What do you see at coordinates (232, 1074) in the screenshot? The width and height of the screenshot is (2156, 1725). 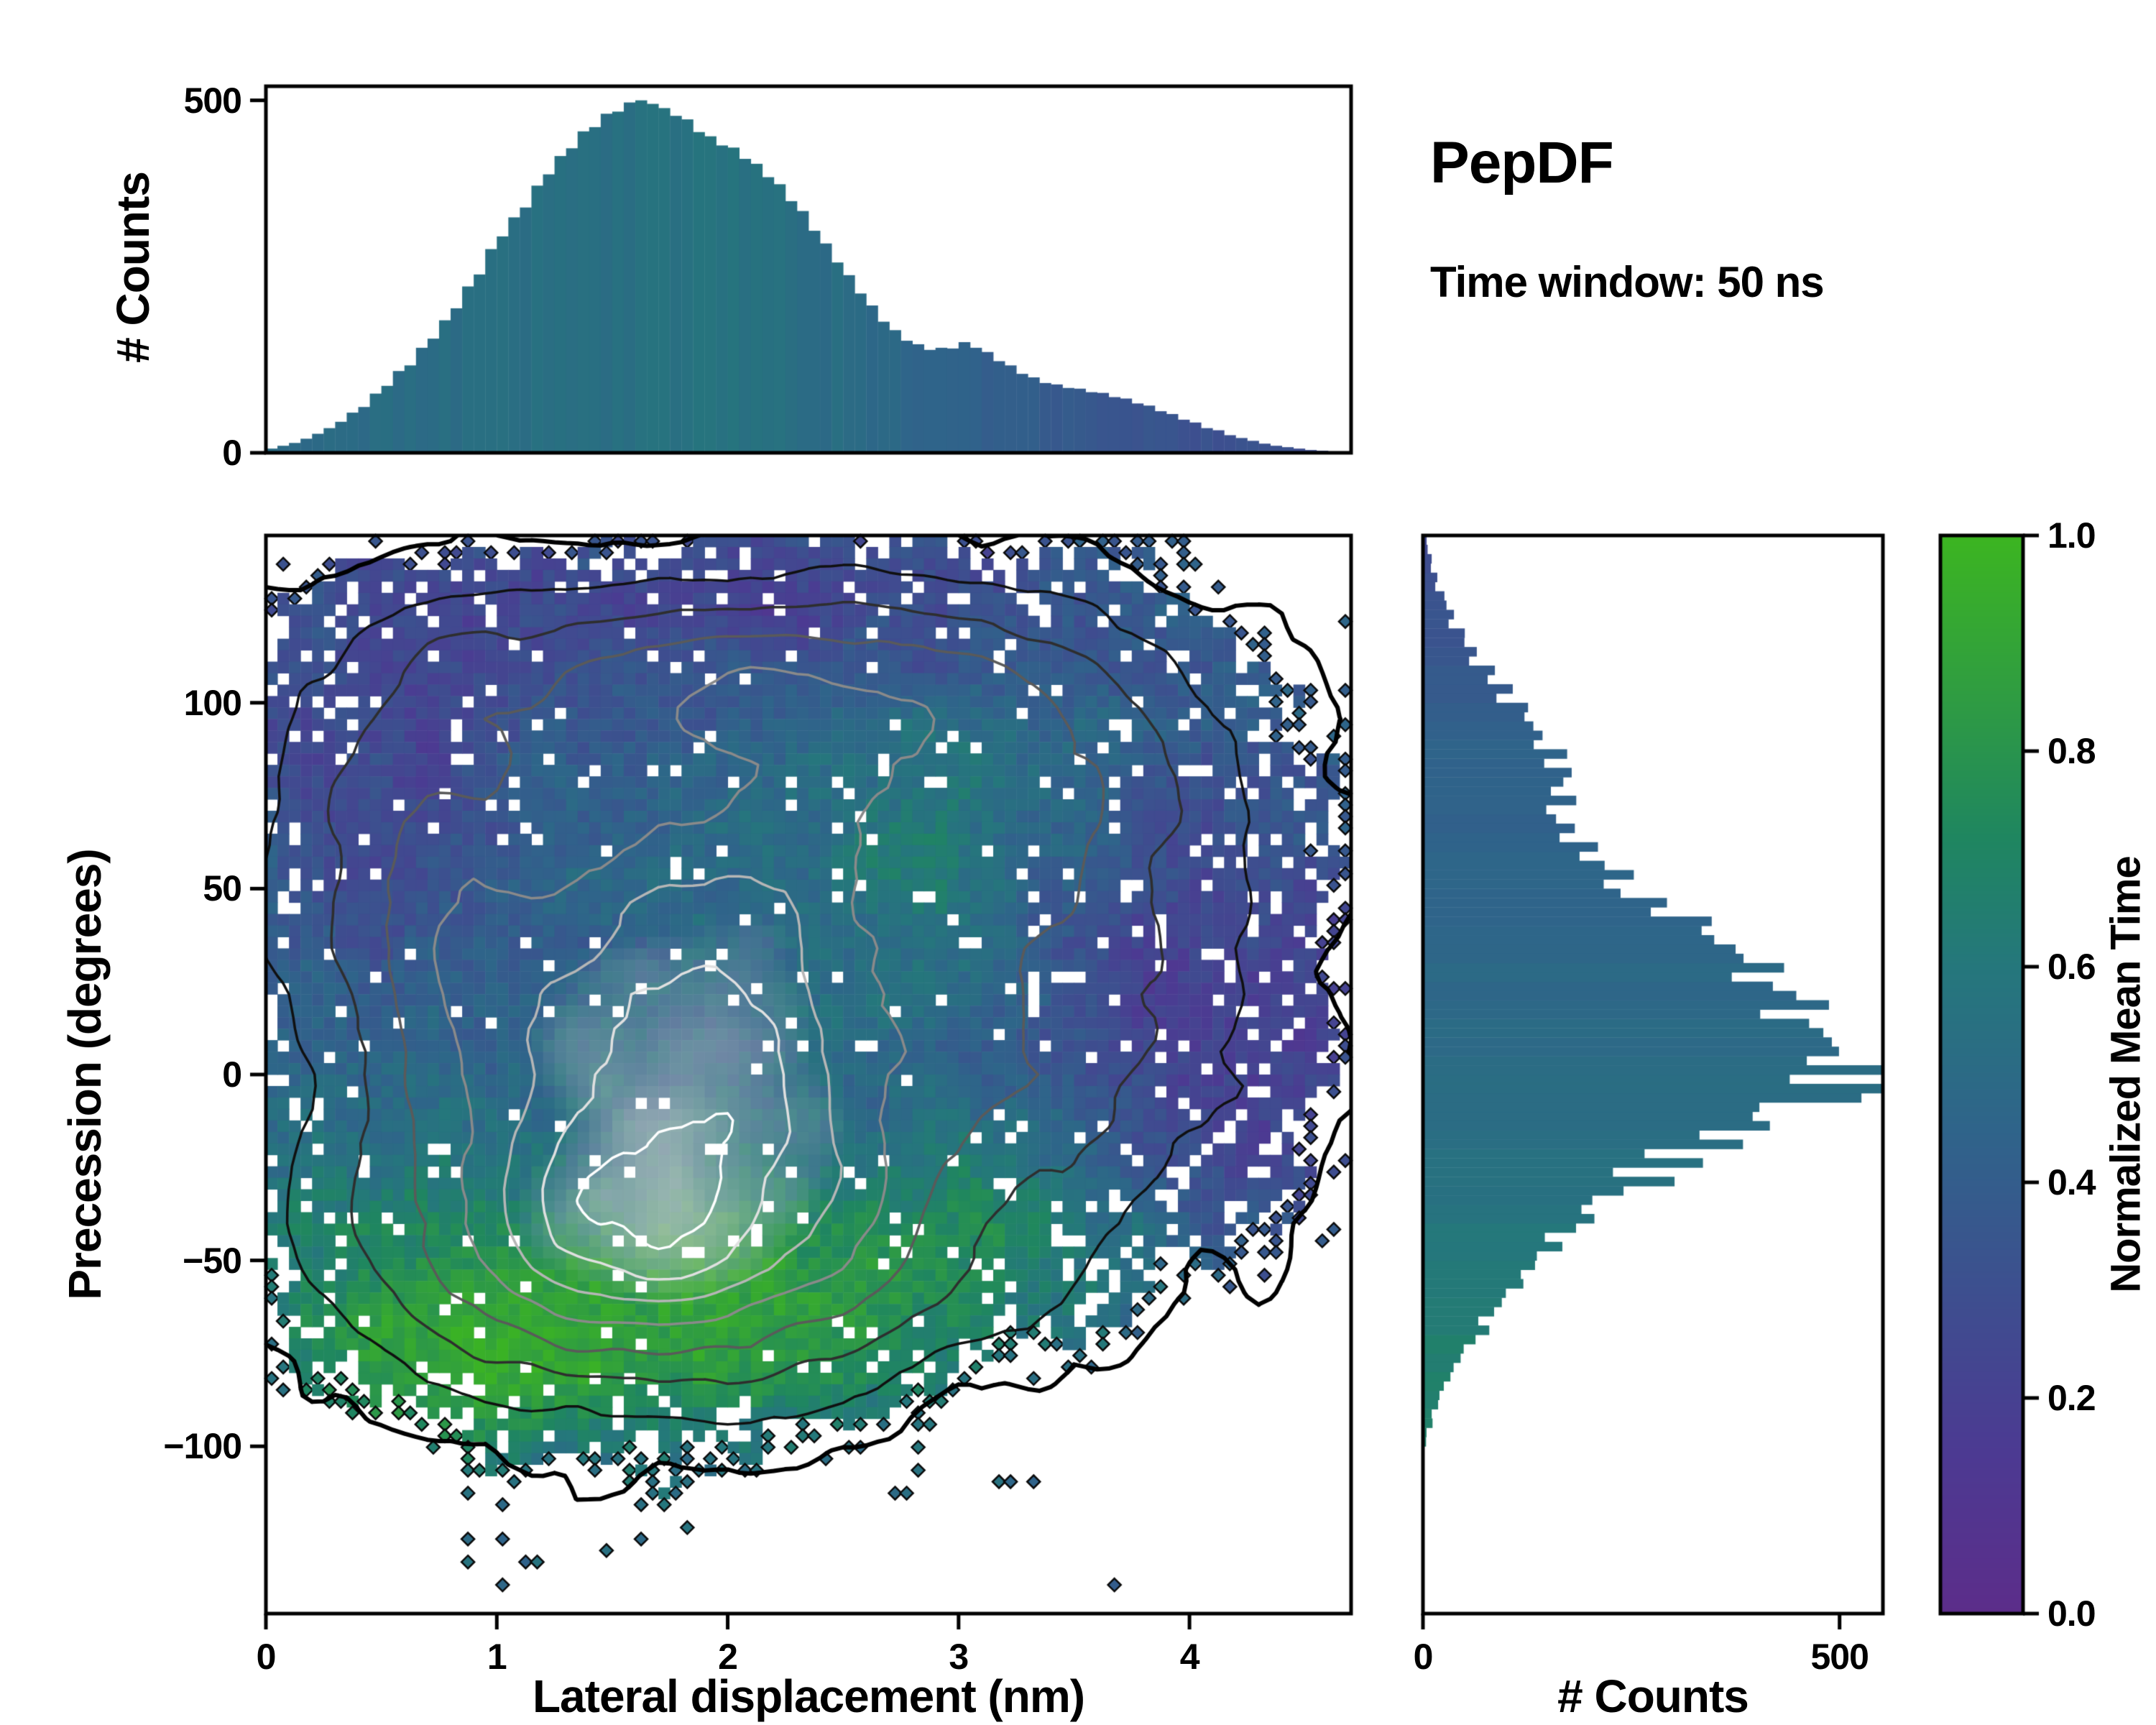 I see `main-y-tick-label: 0` at bounding box center [232, 1074].